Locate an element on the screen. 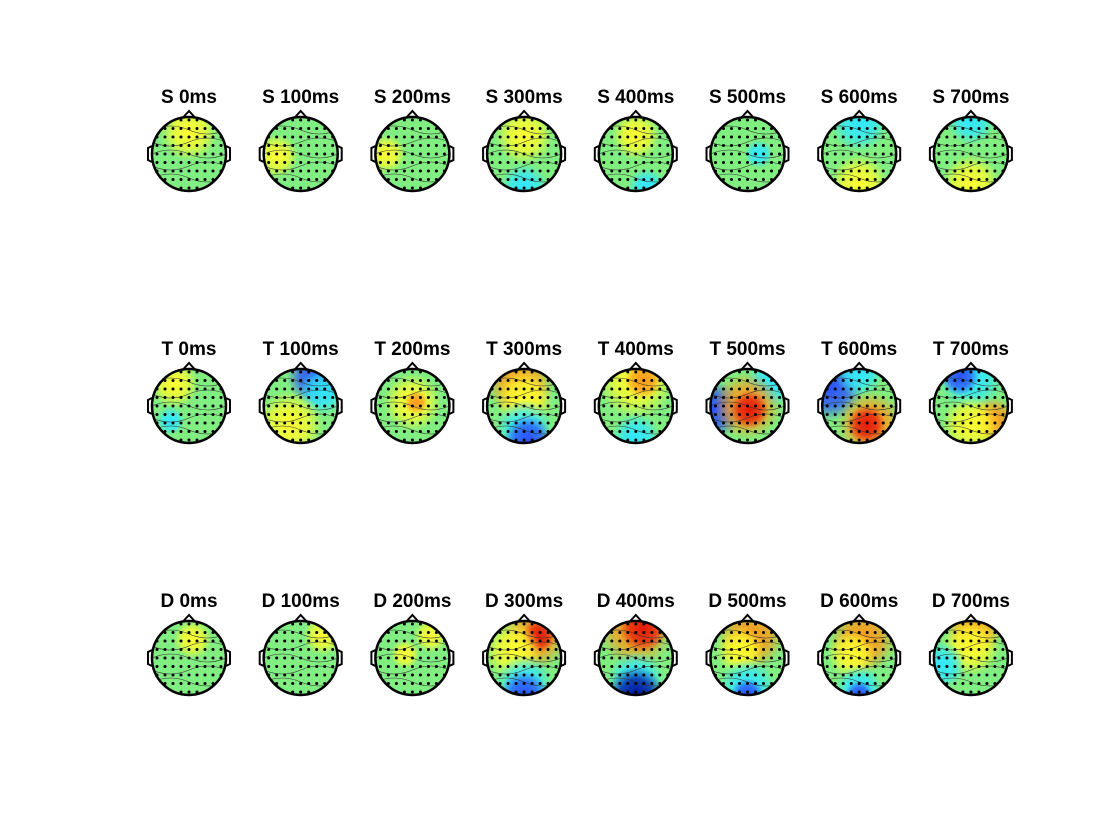 The width and height of the screenshot is (1120, 840). topoplot: S 400ms is located at coordinates (635, 140).